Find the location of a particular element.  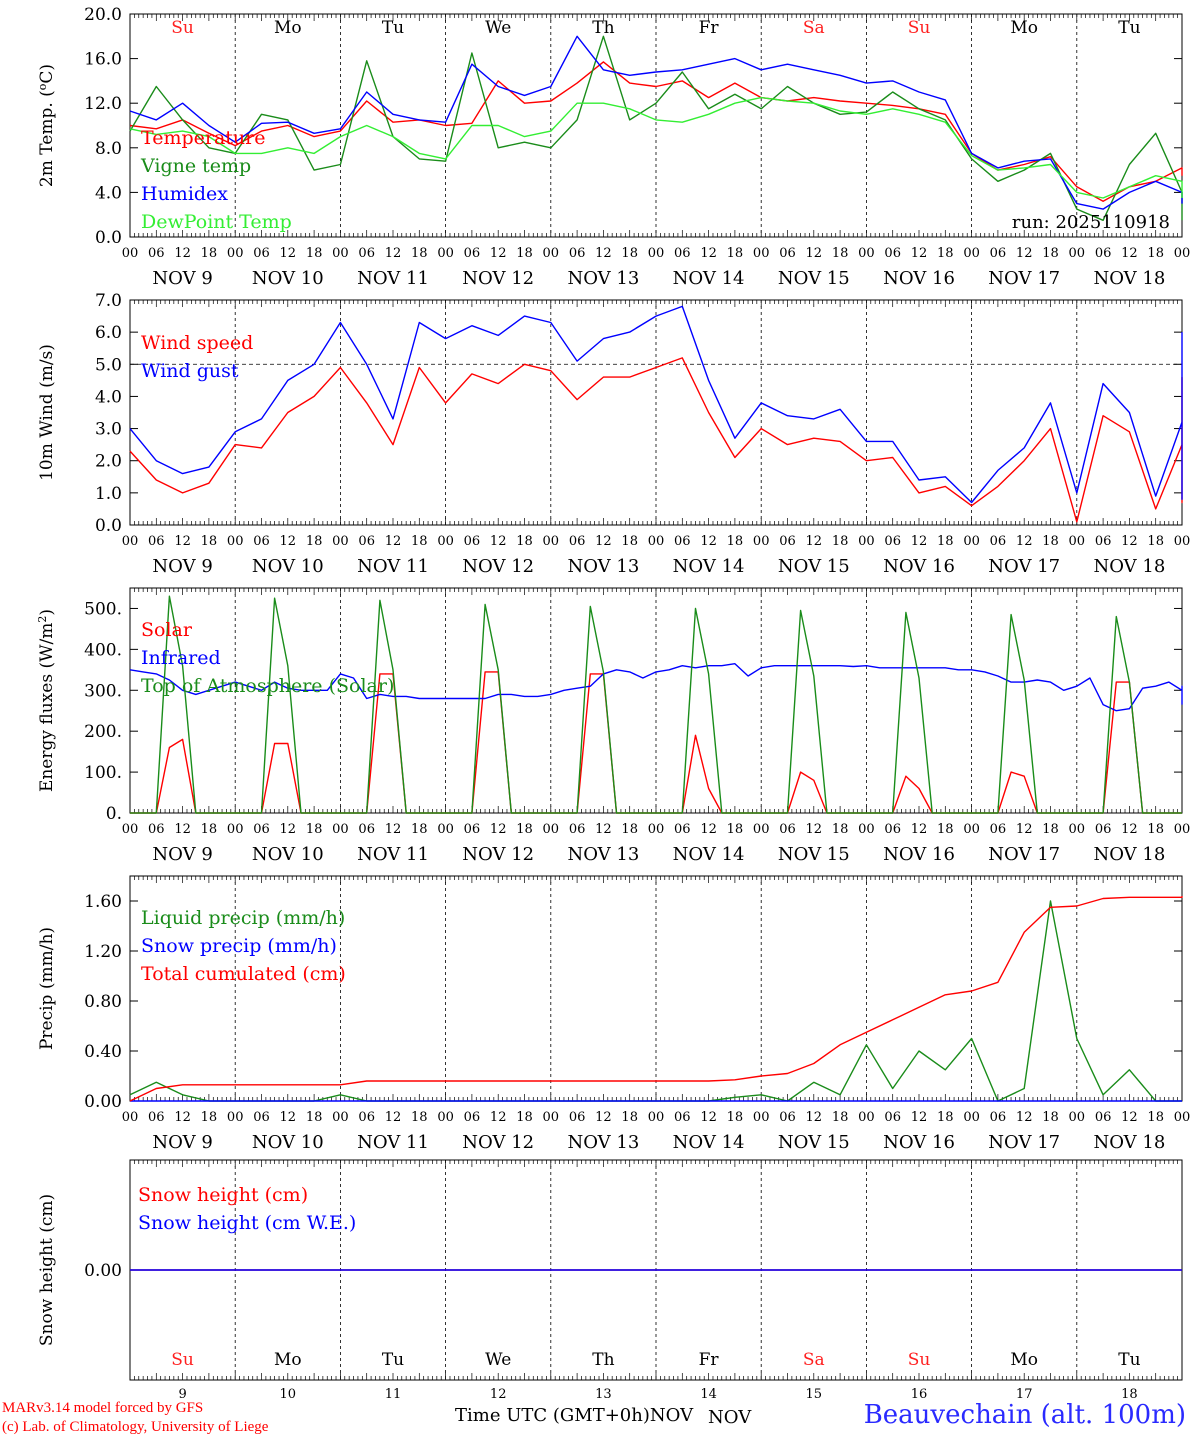

day-number-label: 13 is located at coordinates (603, 1394).